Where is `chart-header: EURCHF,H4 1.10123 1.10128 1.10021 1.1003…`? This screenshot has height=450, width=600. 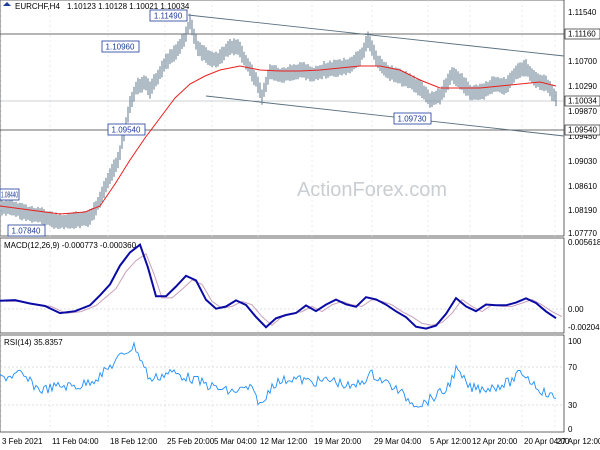 chart-header: EURCHF,H4 1.10123 1.10128 1.10021 1.1003… is located at coordinates (96, 6).